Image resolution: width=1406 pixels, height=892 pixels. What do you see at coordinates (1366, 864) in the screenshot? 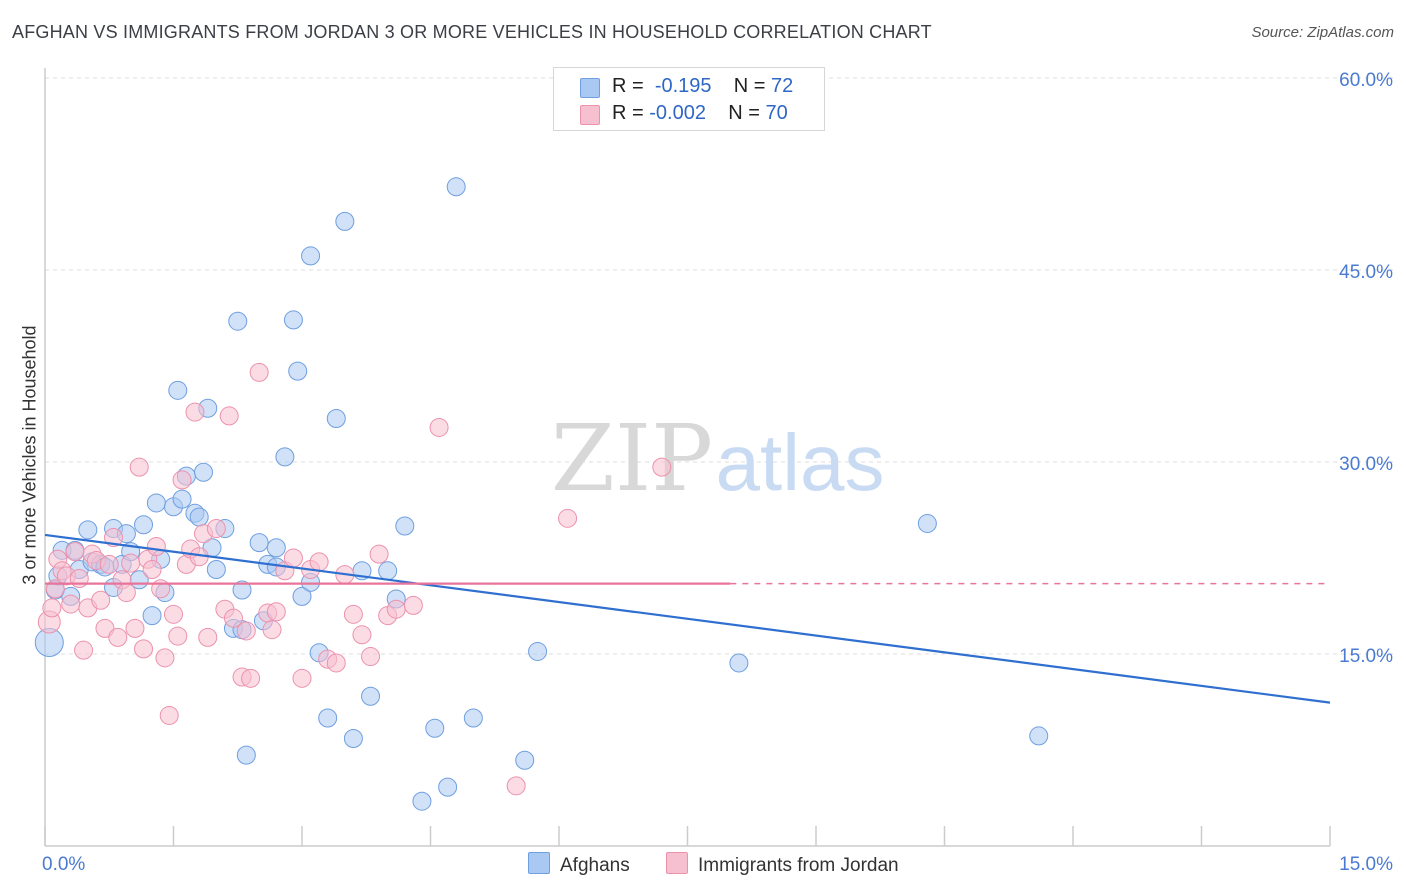
I see `x-tick-label: 15.0%` at bounding box center [1366, 864].